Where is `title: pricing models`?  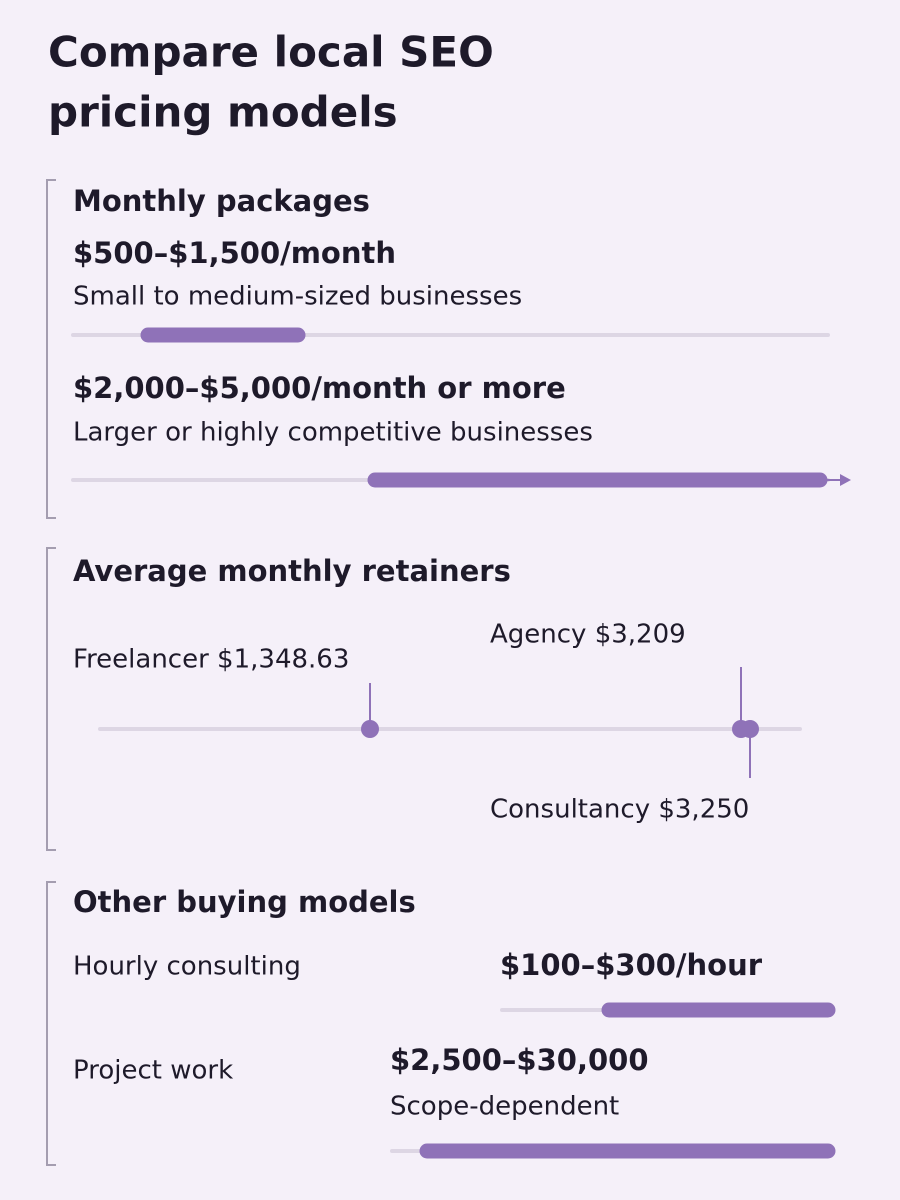 title: pricing models is located at coordinates (223, 112).